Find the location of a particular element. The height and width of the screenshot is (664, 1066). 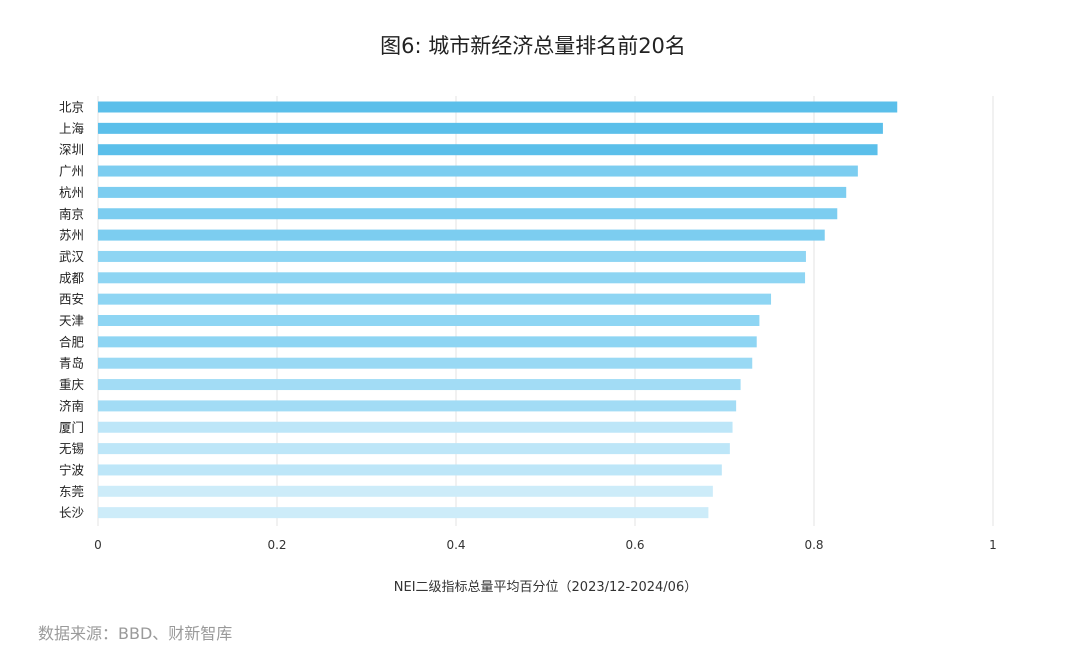

category-label: 深圳 is located at coordinates (71, 149).